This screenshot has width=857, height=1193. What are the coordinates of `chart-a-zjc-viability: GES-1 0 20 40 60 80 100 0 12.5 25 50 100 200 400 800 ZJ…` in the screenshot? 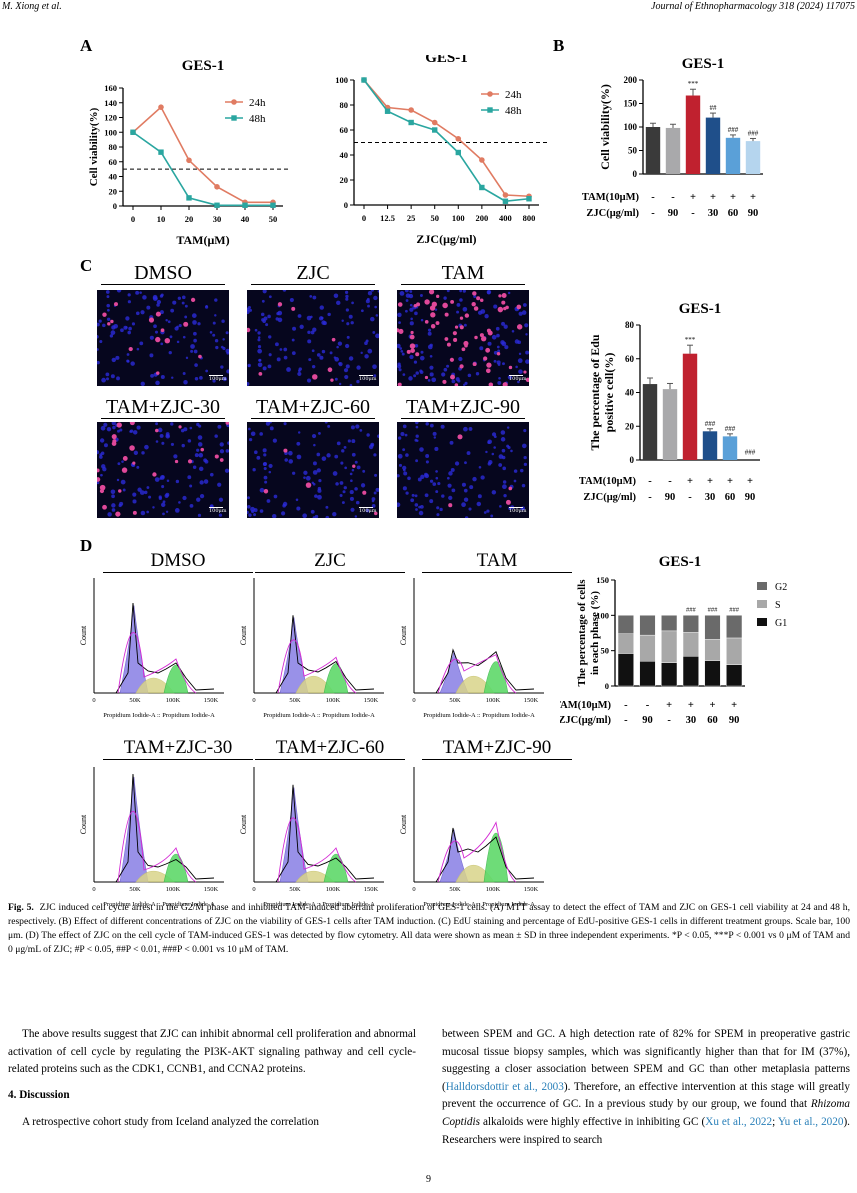 It's located at (441, 150).